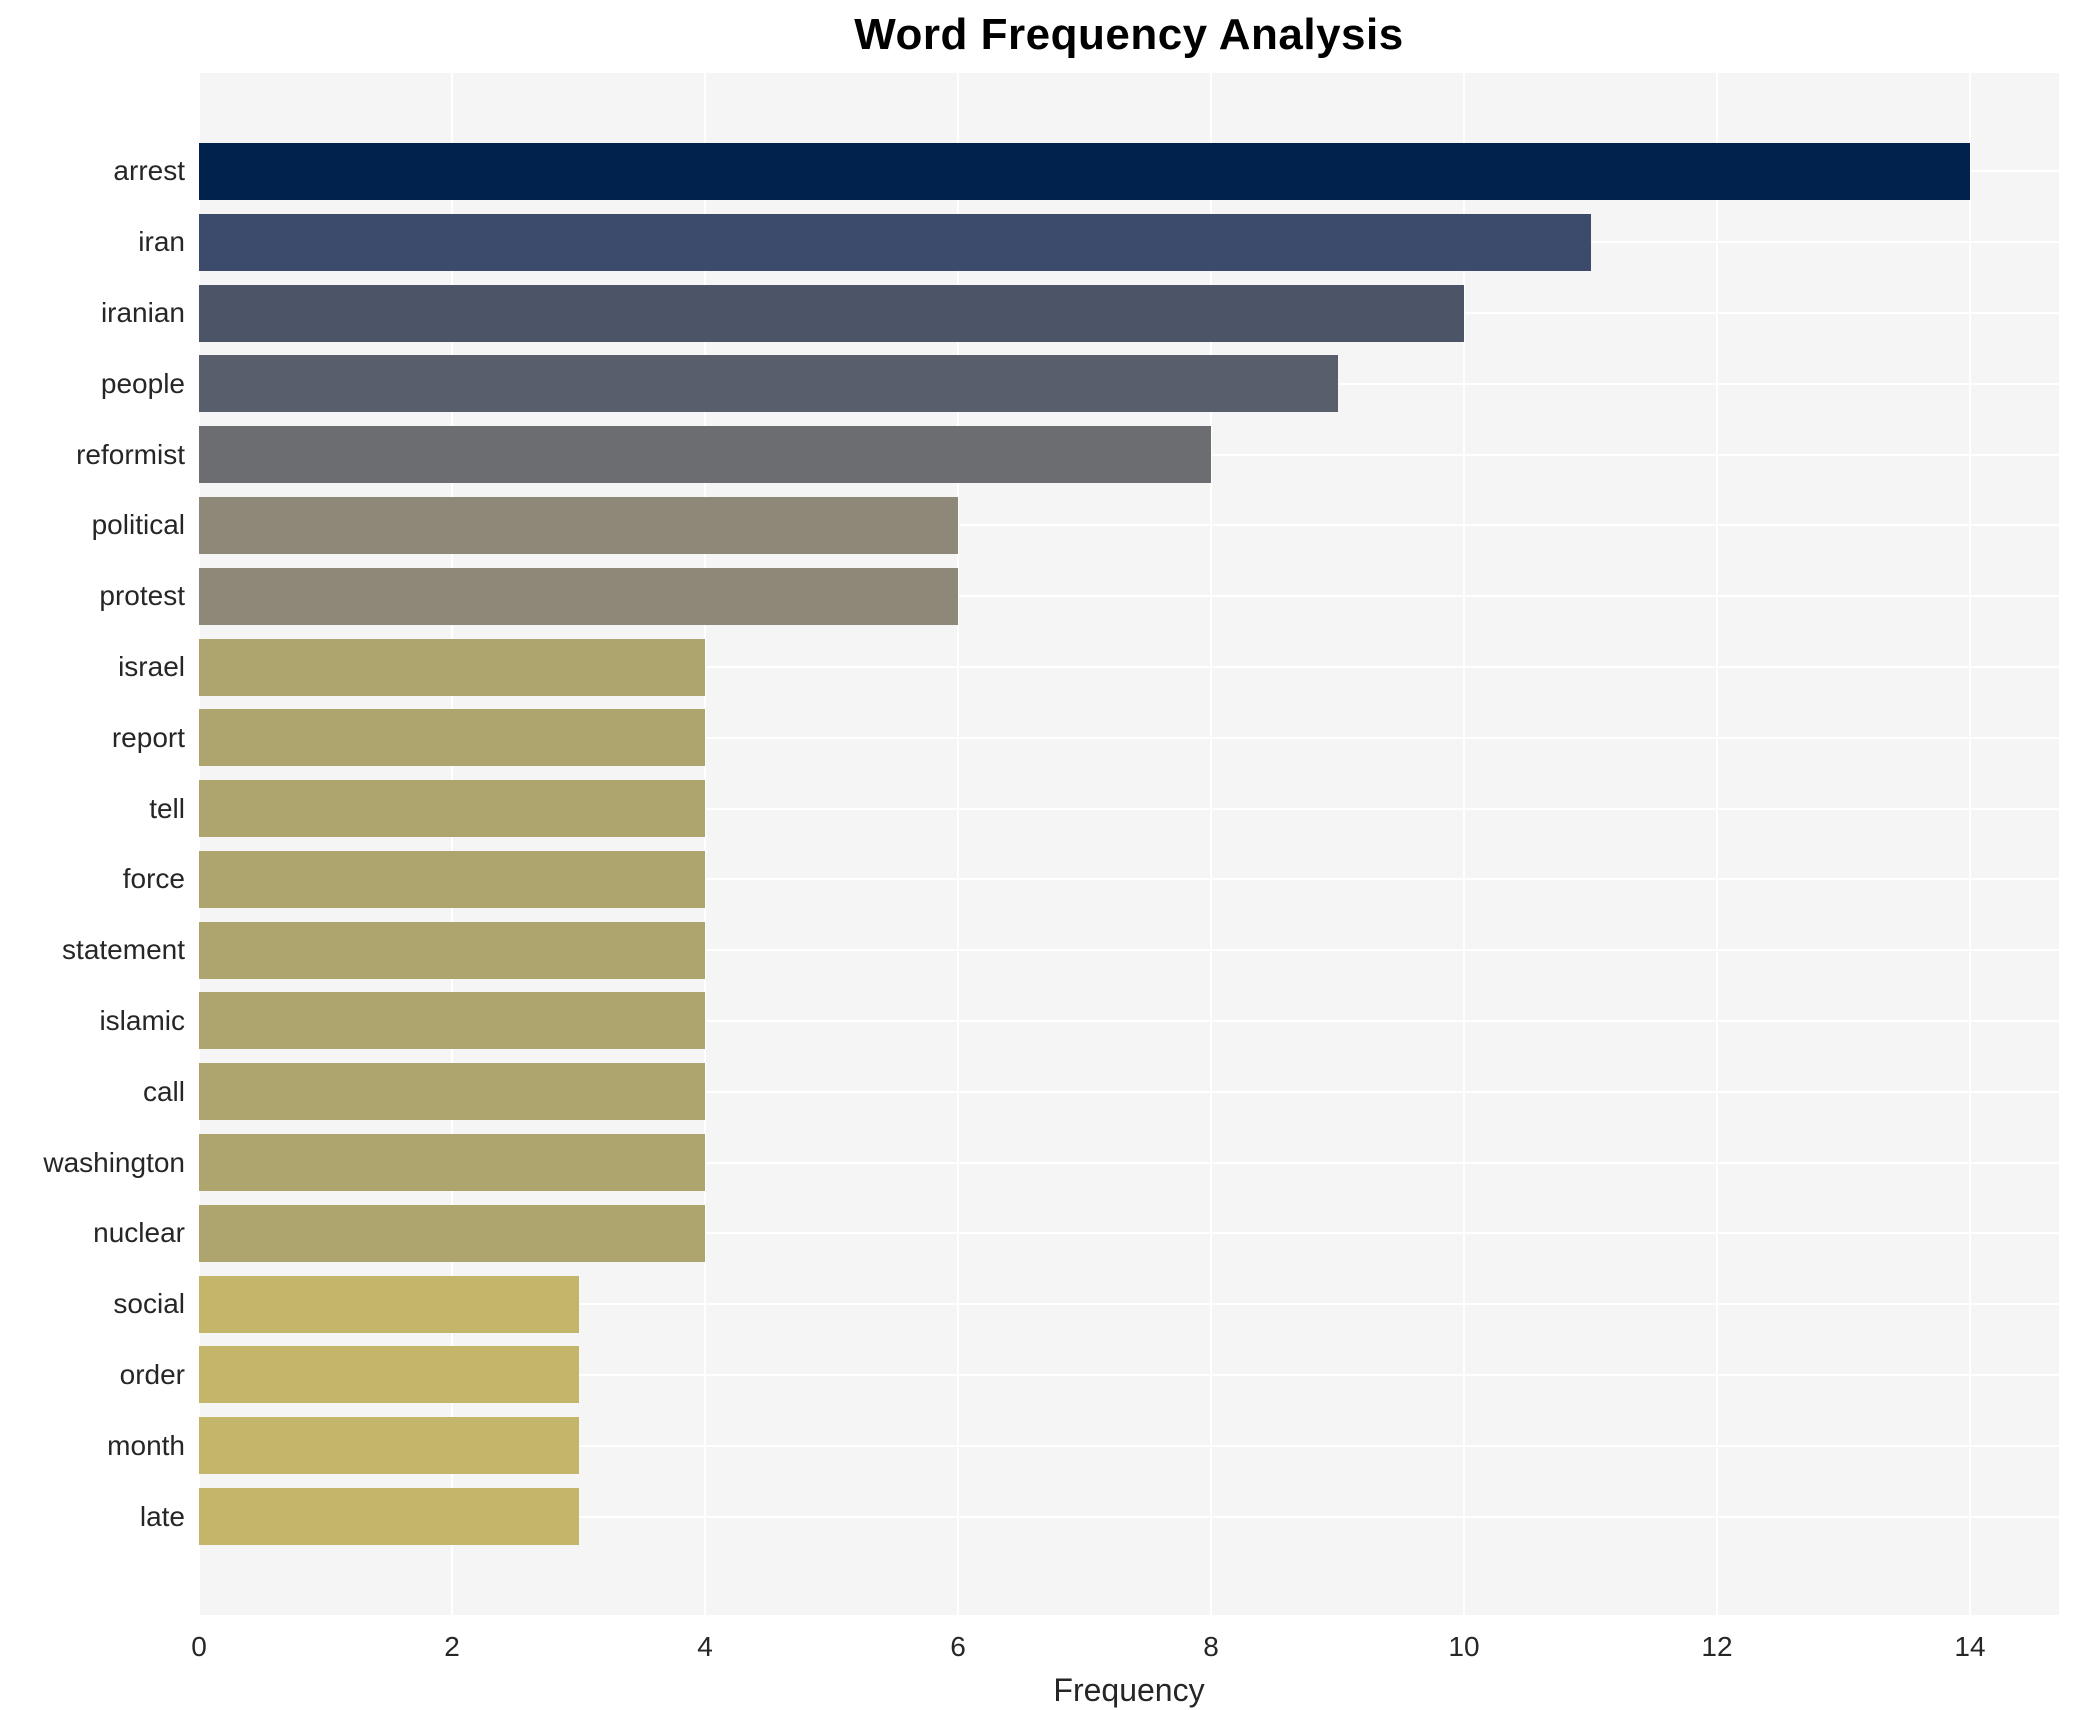 The height and width of the screenshot is (1710, 2078). I want to click on bar-protest, so click(578, 596).